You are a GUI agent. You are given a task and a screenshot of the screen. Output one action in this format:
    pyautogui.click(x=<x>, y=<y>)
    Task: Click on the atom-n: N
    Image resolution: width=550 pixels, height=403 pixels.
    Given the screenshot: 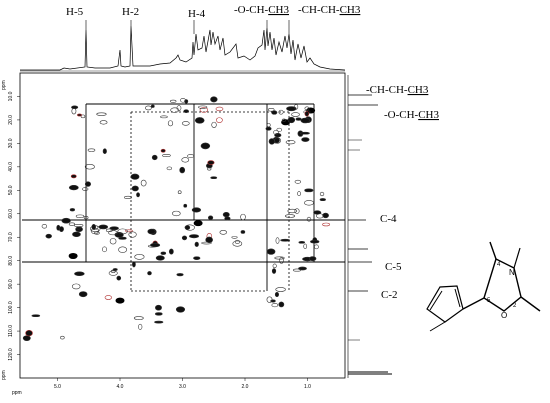 What is the action you would take?
    pyautogui.click(x=512, y=272)
    